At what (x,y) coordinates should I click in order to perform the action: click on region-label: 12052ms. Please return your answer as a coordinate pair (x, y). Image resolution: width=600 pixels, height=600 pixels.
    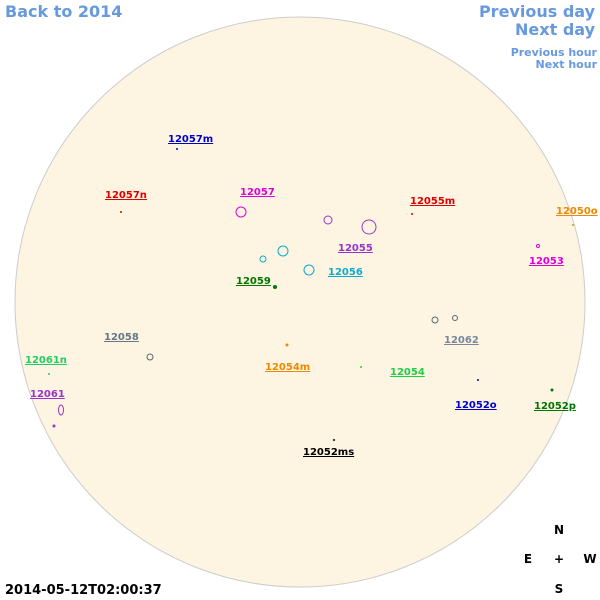
    Looking at the image, I should click on (328, 452).